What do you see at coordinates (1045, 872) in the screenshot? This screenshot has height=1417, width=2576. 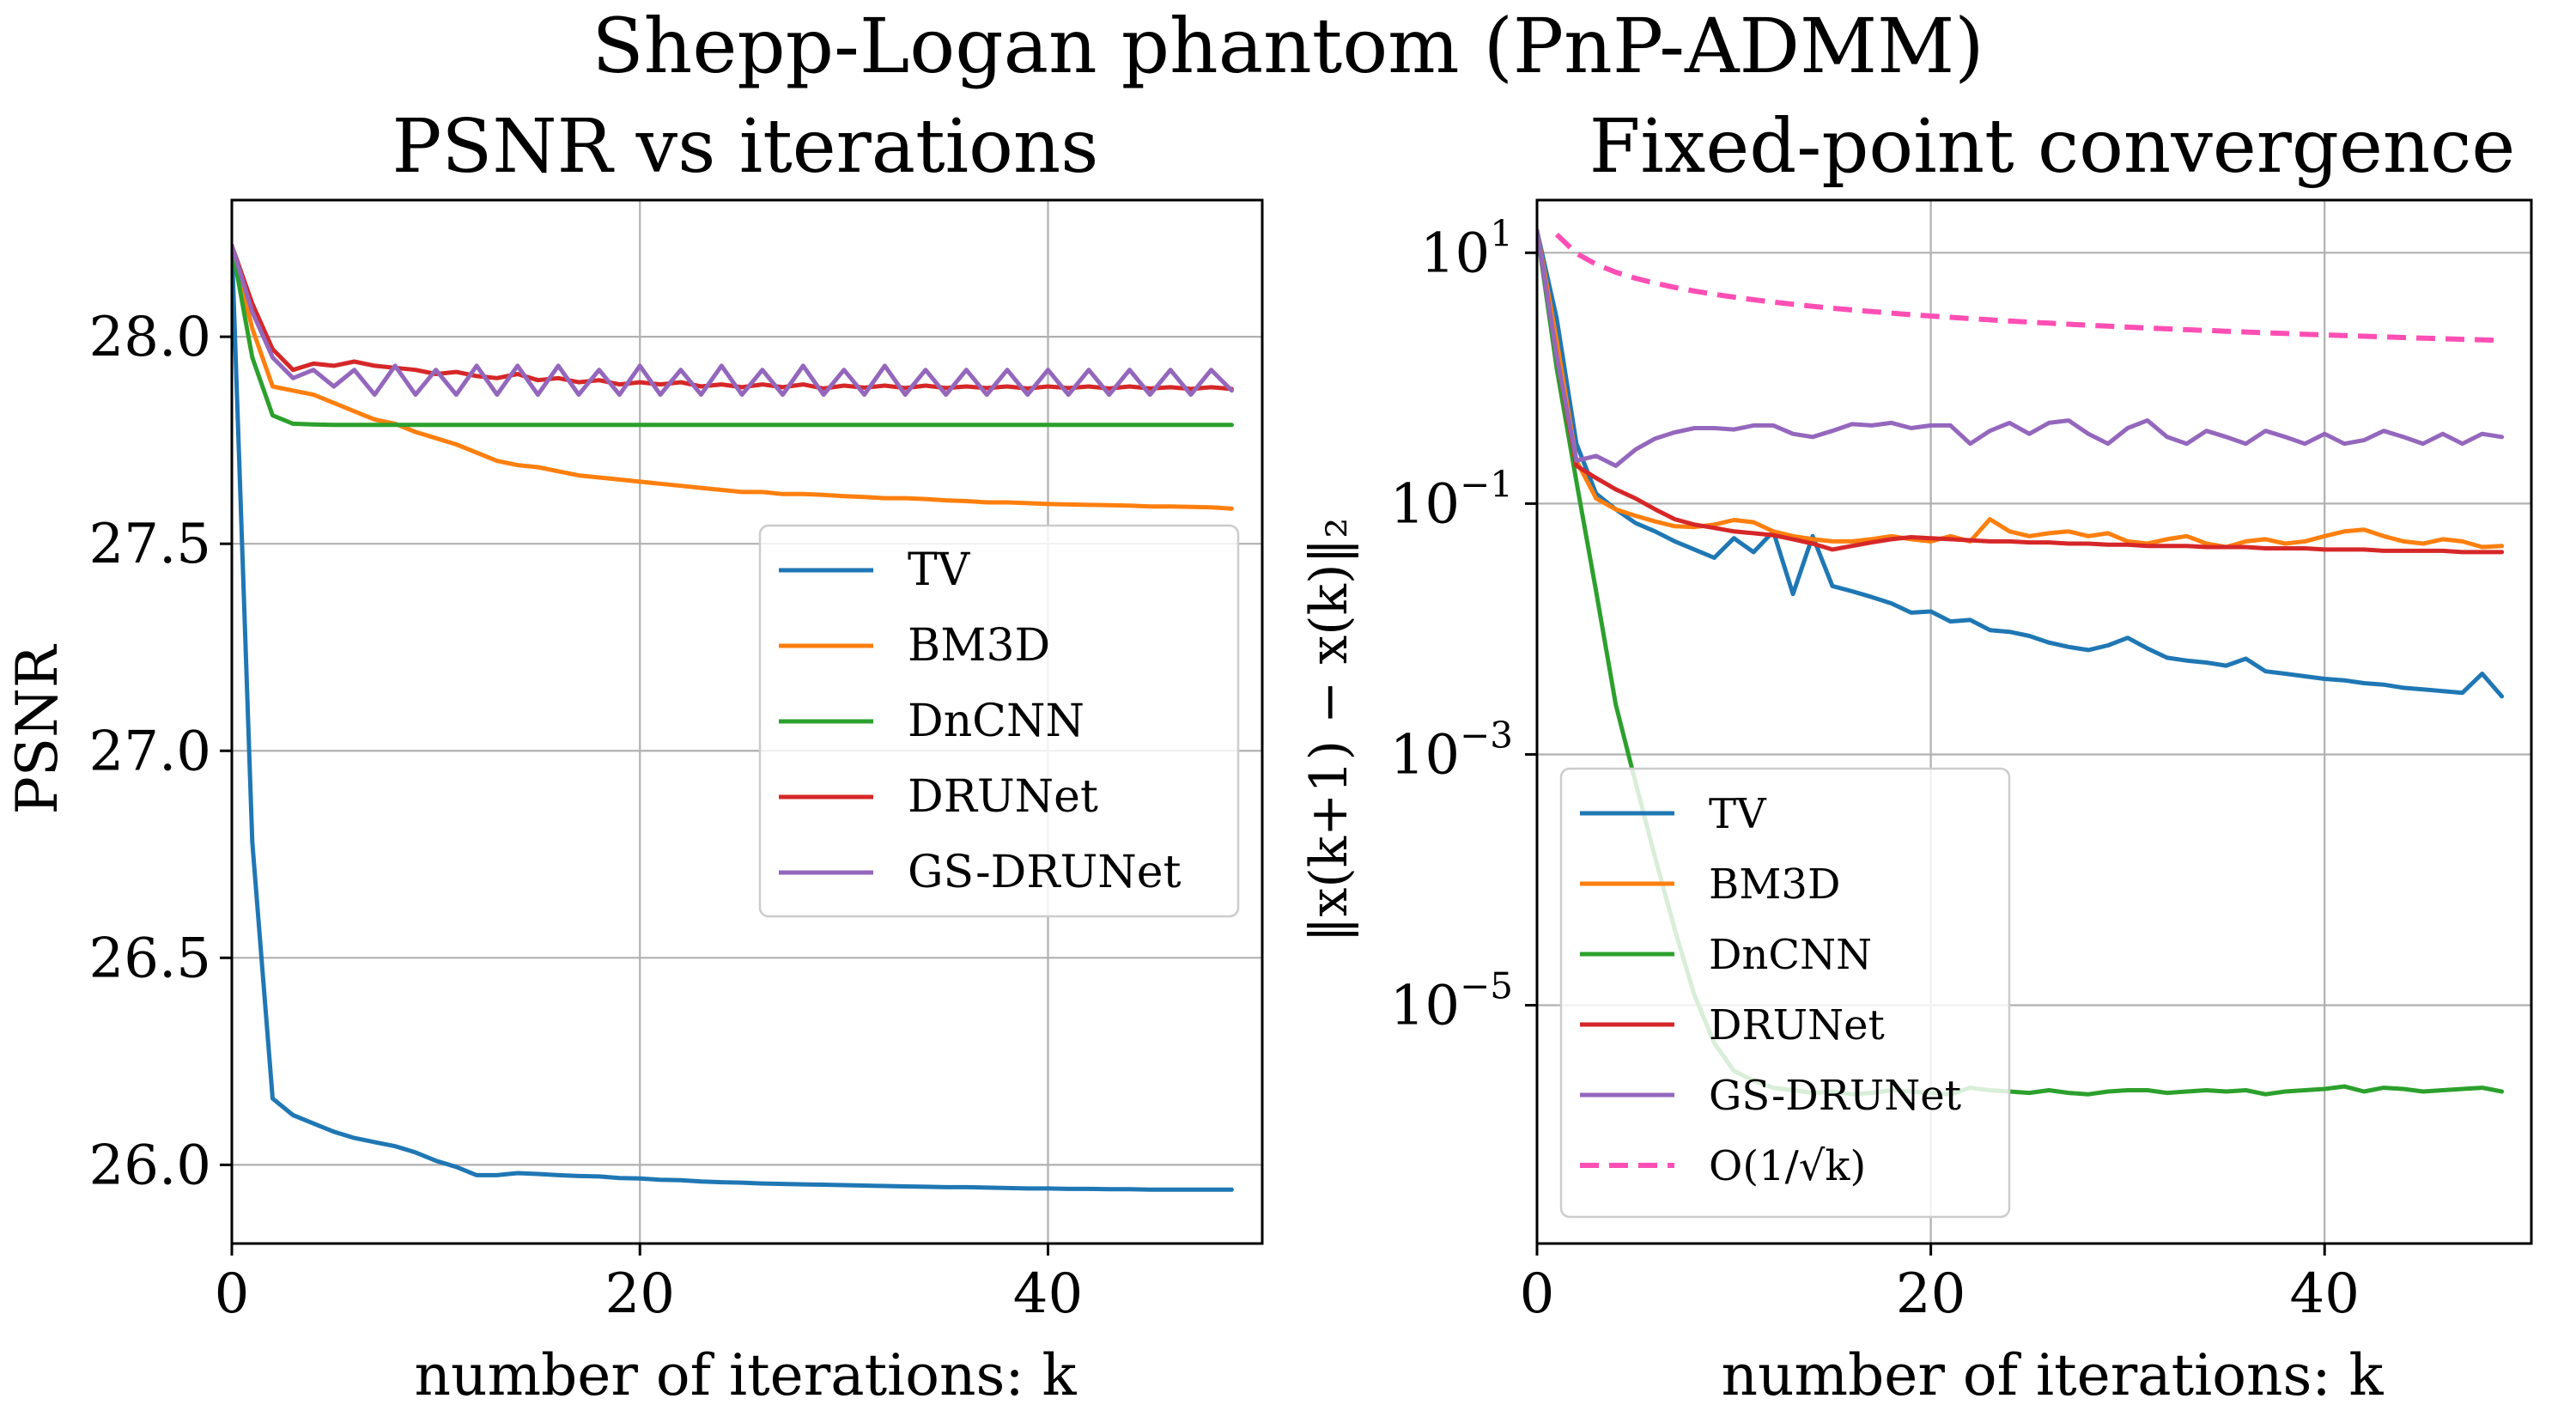 I see `psnr-legend-label: GS-DRUNet` at bounding box center [1045, 872].